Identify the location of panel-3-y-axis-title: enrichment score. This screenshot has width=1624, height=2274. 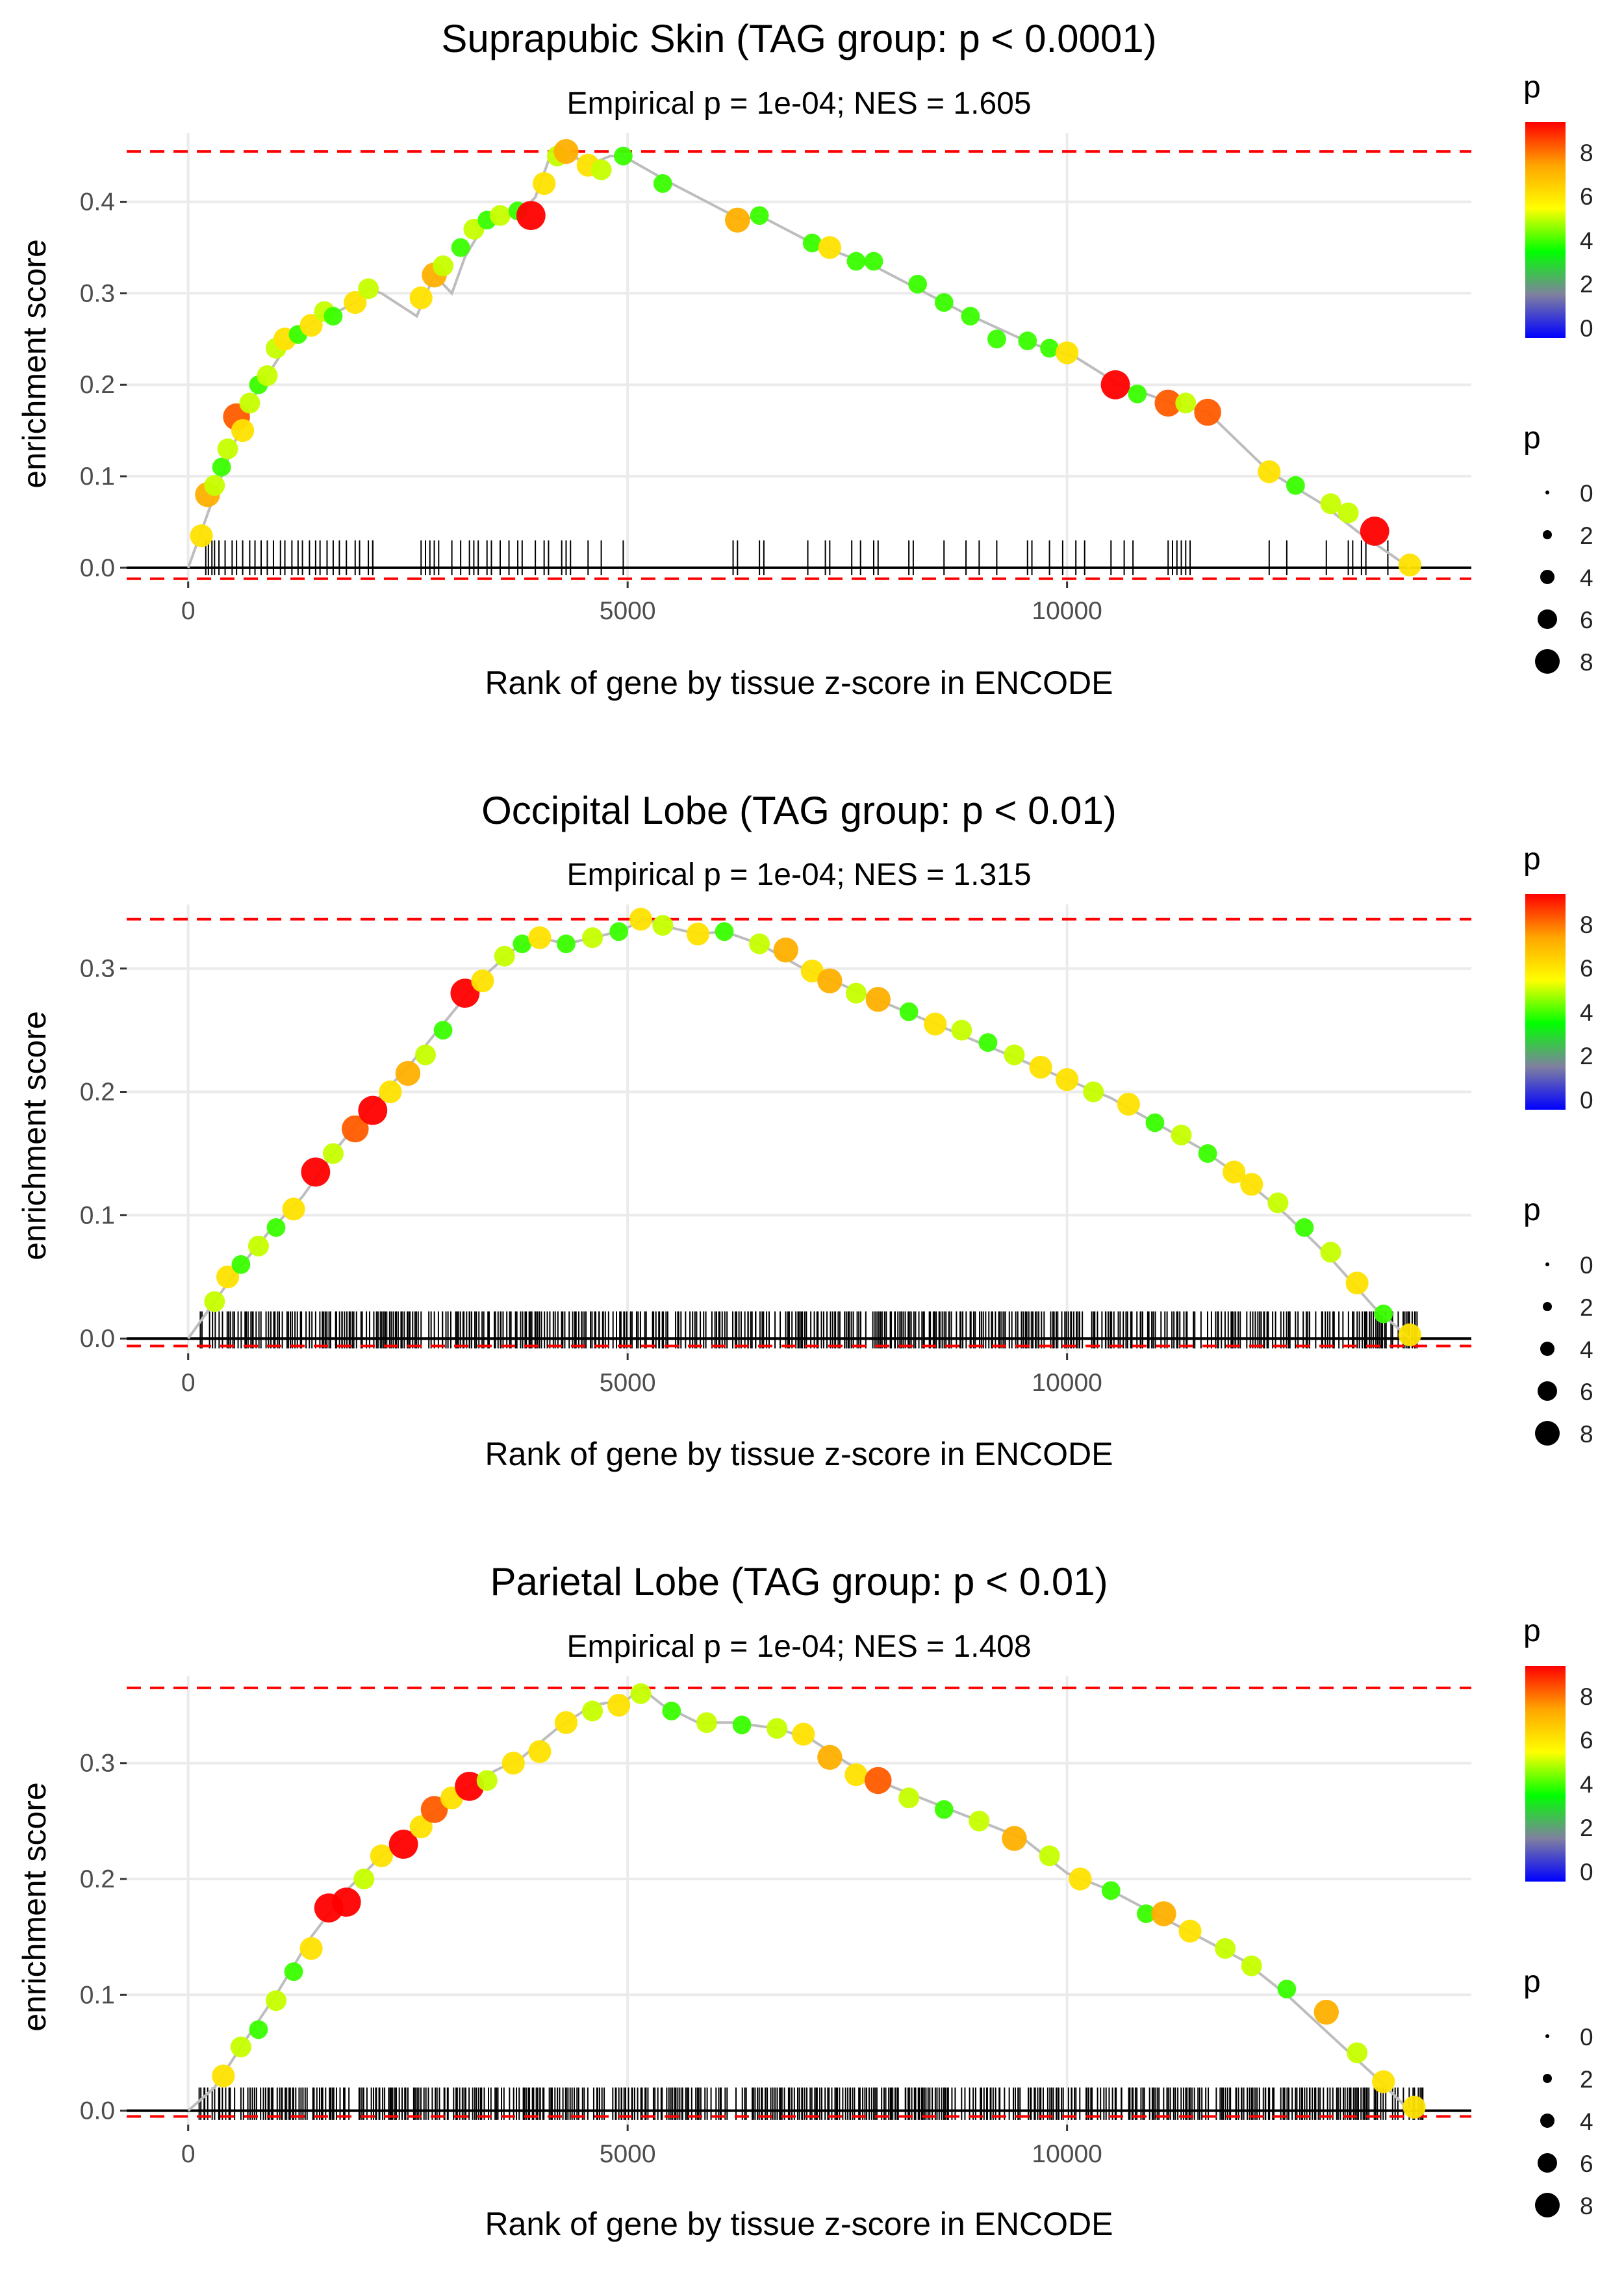
(34, 1907).